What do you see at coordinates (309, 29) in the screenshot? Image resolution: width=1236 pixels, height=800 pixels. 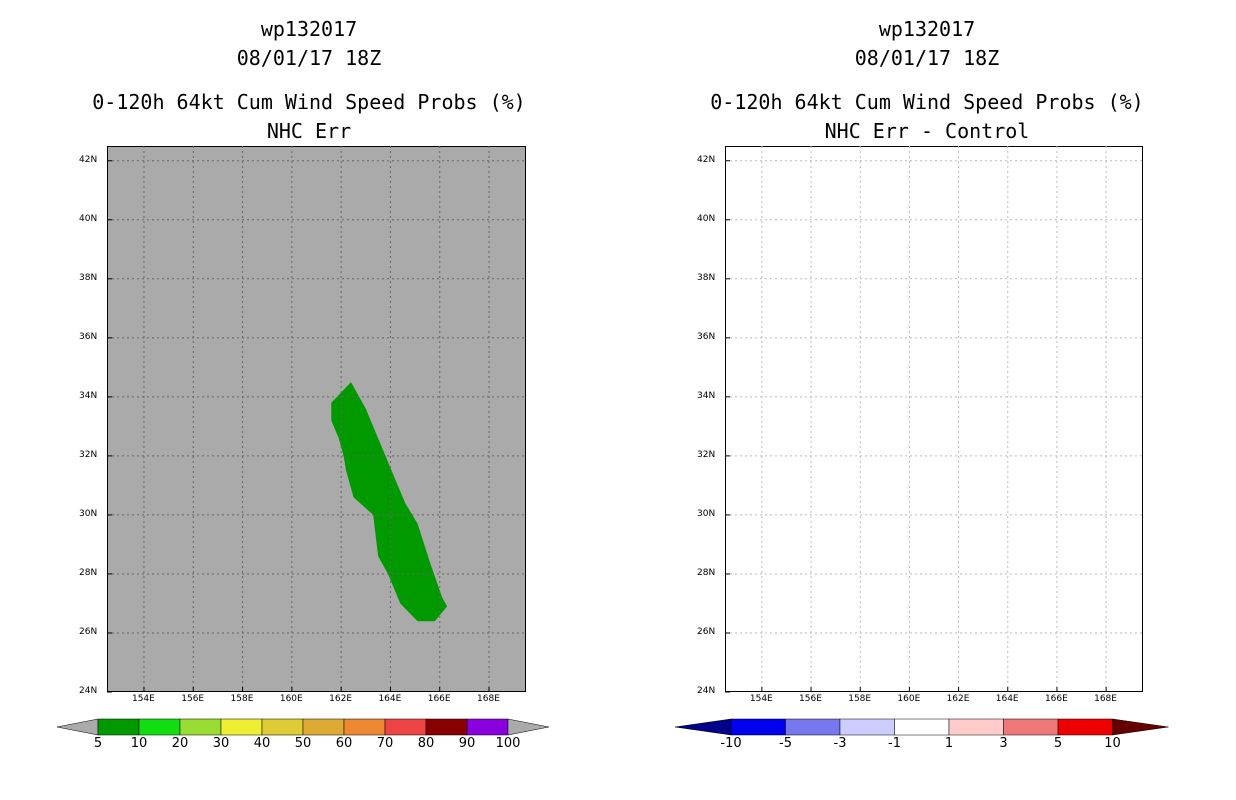 I see `left-title-storm-id: wp132017` at bounding box center [309, 29].